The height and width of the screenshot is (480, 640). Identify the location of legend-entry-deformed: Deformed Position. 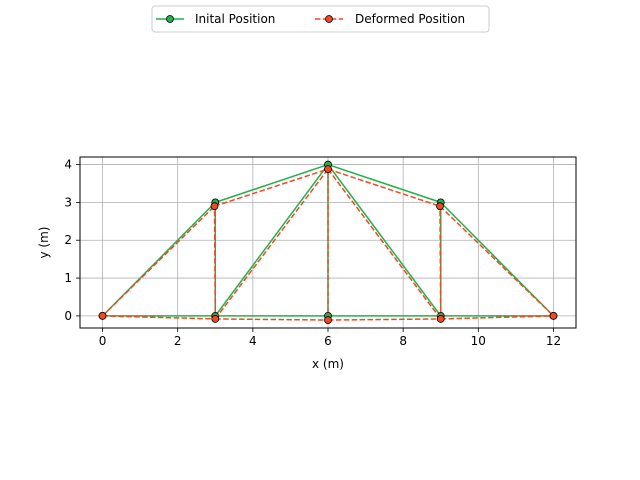
(390, 19).